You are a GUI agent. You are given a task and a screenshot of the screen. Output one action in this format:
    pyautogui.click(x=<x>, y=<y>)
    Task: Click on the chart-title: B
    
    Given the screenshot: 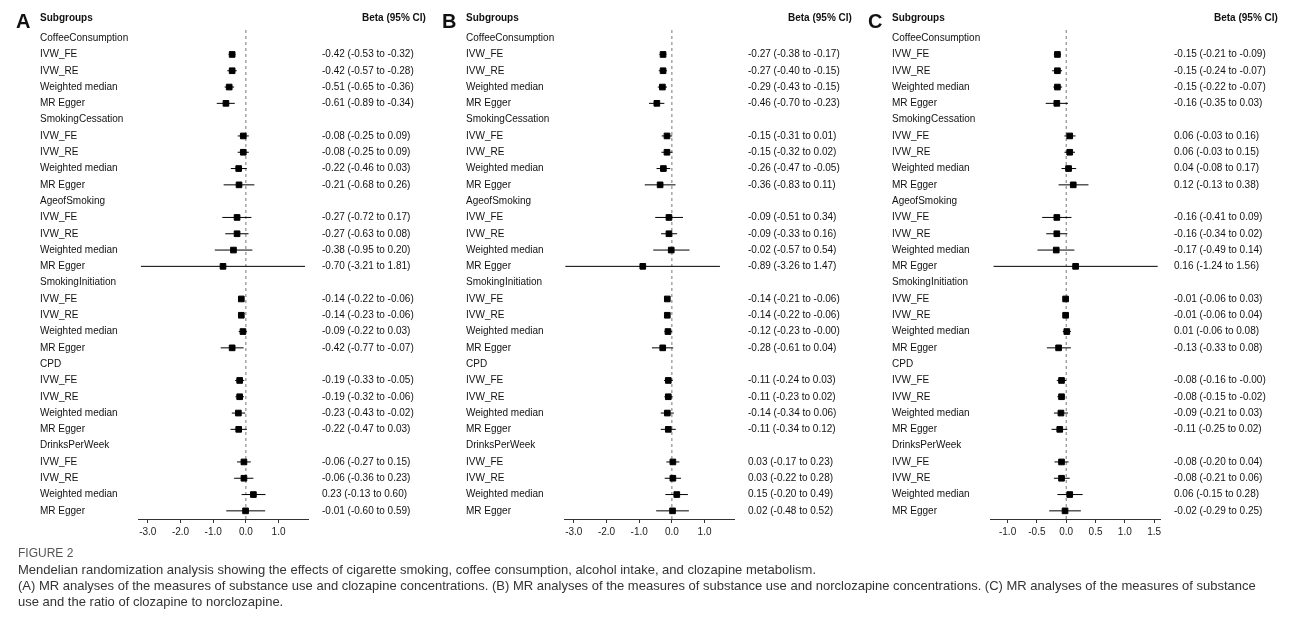 What is the action you would take?
    pyautogui.click(x=449, y=20)
    